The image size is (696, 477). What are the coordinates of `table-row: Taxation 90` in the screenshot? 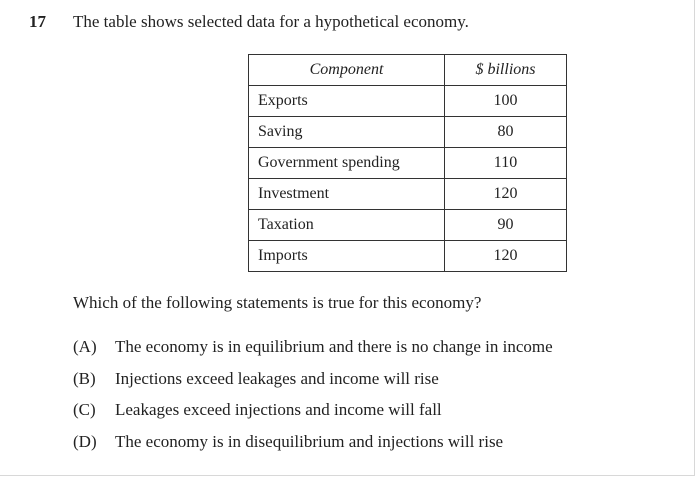 It's located at (407, 225).